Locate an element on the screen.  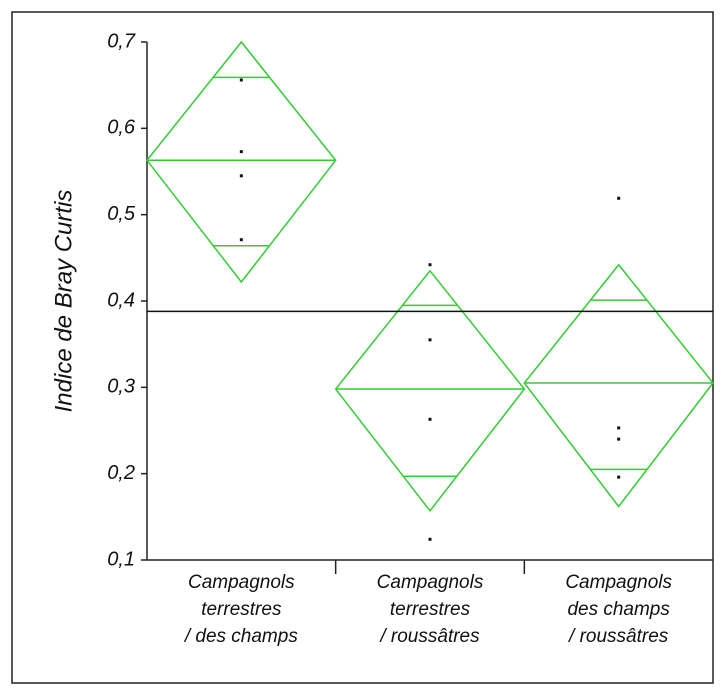
y-tick-label: 0,4 is located at coordinates (121, 300).